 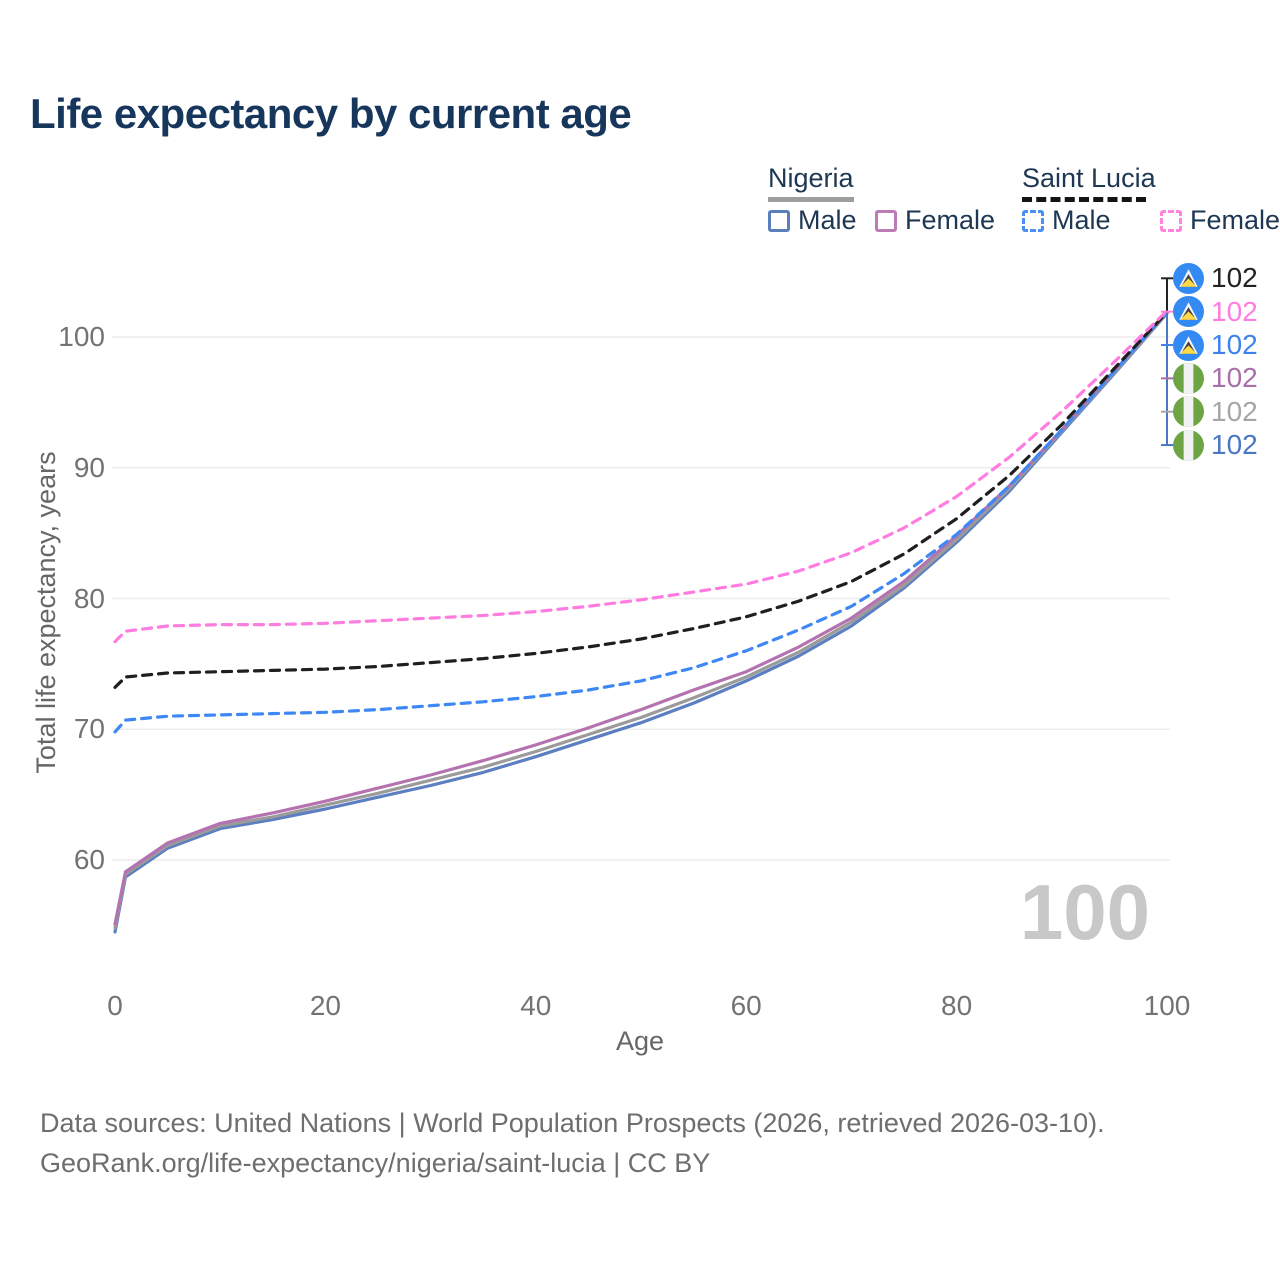 I want to click on legend-group-nigeria: Nigeria, so click(x=811, y=182).